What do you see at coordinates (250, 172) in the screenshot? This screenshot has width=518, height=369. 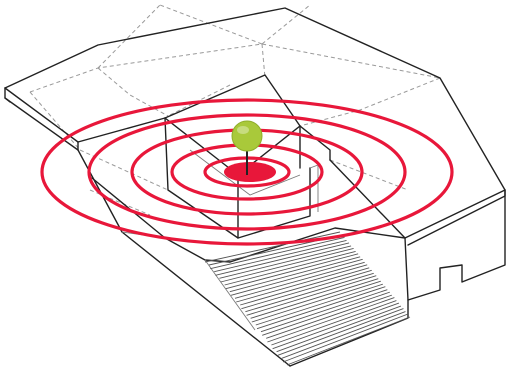 I see `sound-source-marker` at bounding box center [250, 172].